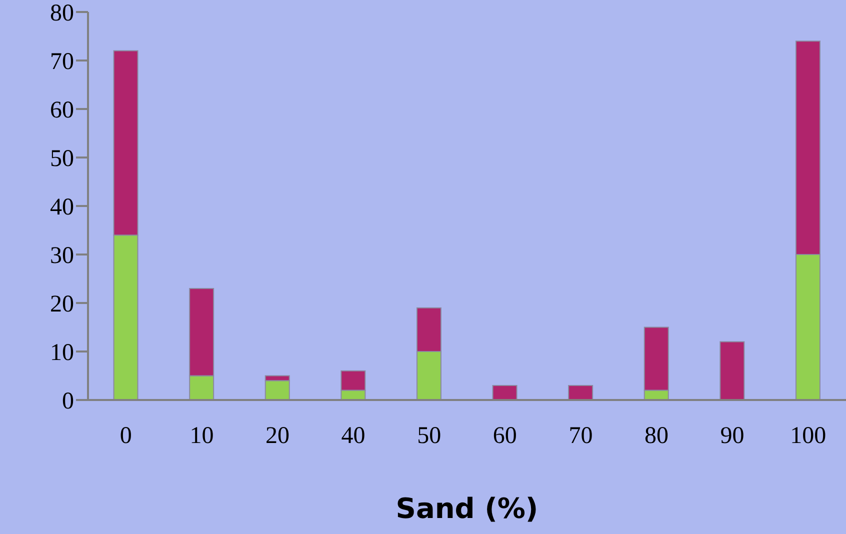 The width and height of the screenshot is (846, 534). I want to click on x-tick-label: 10, so click(202, 436).